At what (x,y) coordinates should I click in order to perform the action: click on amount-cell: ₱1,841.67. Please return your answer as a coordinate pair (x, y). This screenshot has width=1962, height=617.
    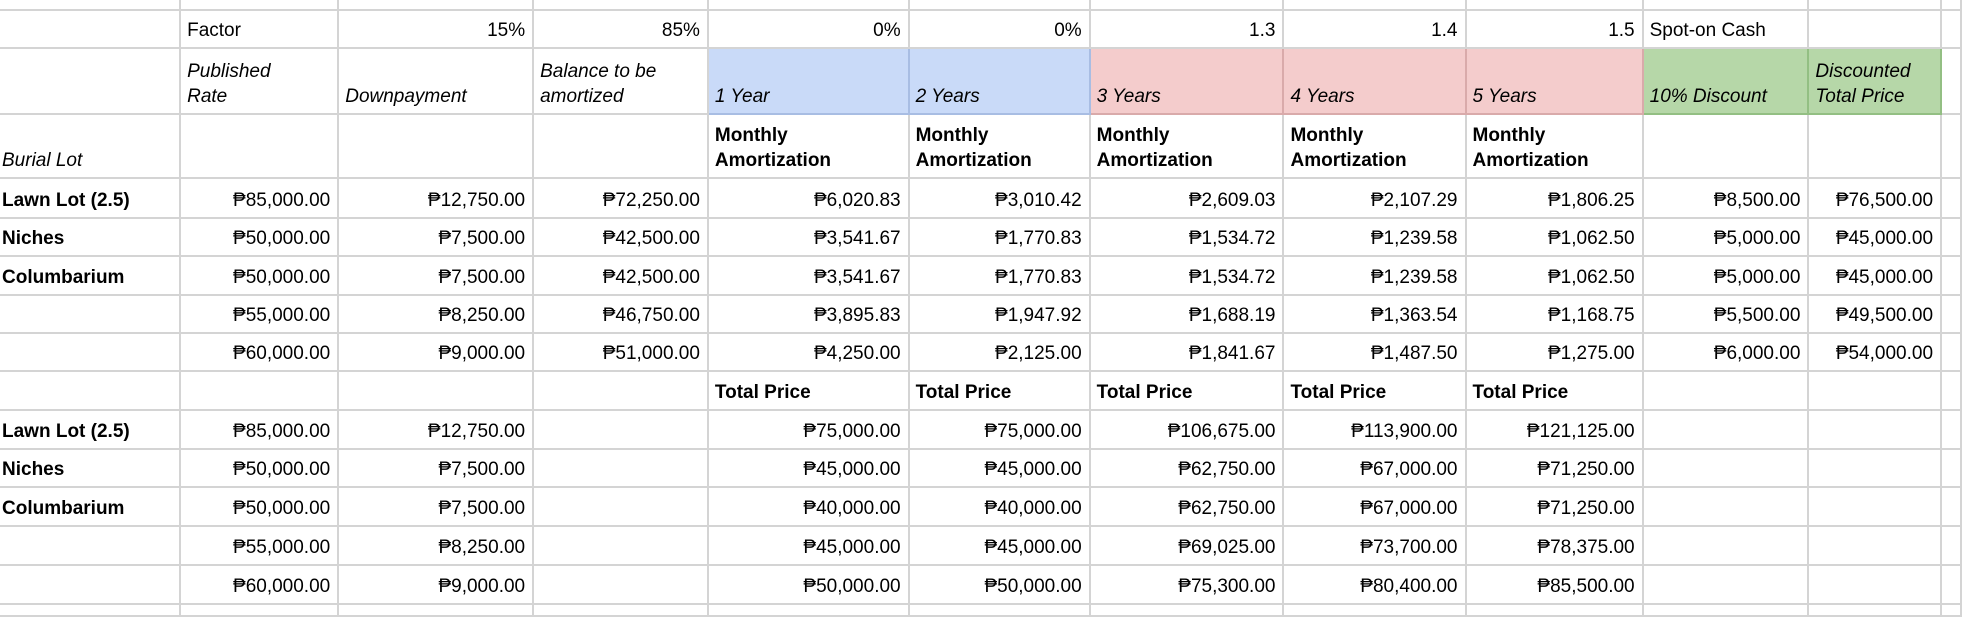
    Looking at the image, I should click on (1186, 352).